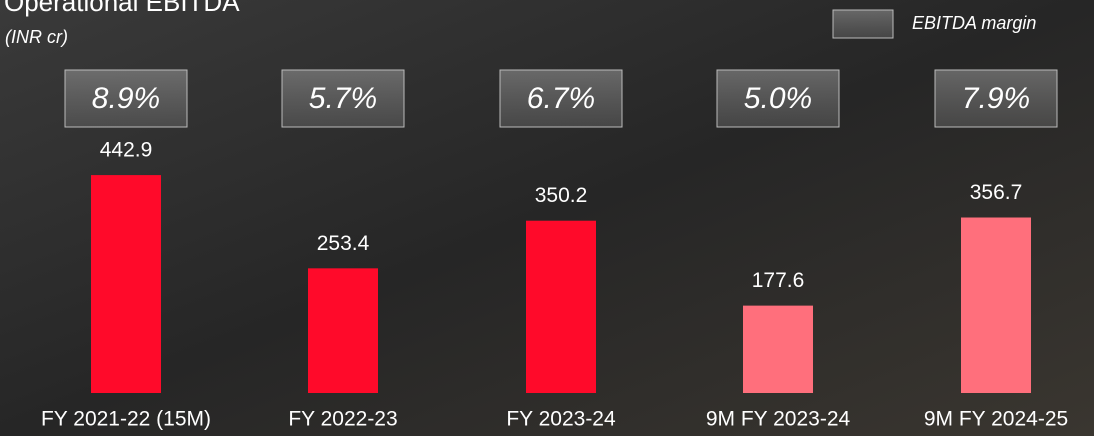 Image resolution: width=1094 pixels, height=436 pixels. What do you see at coordinates (778, 419) in the screenshot?
I see `x-tick-label: 9M FY 2023-24` at bounding box center [778, 419].